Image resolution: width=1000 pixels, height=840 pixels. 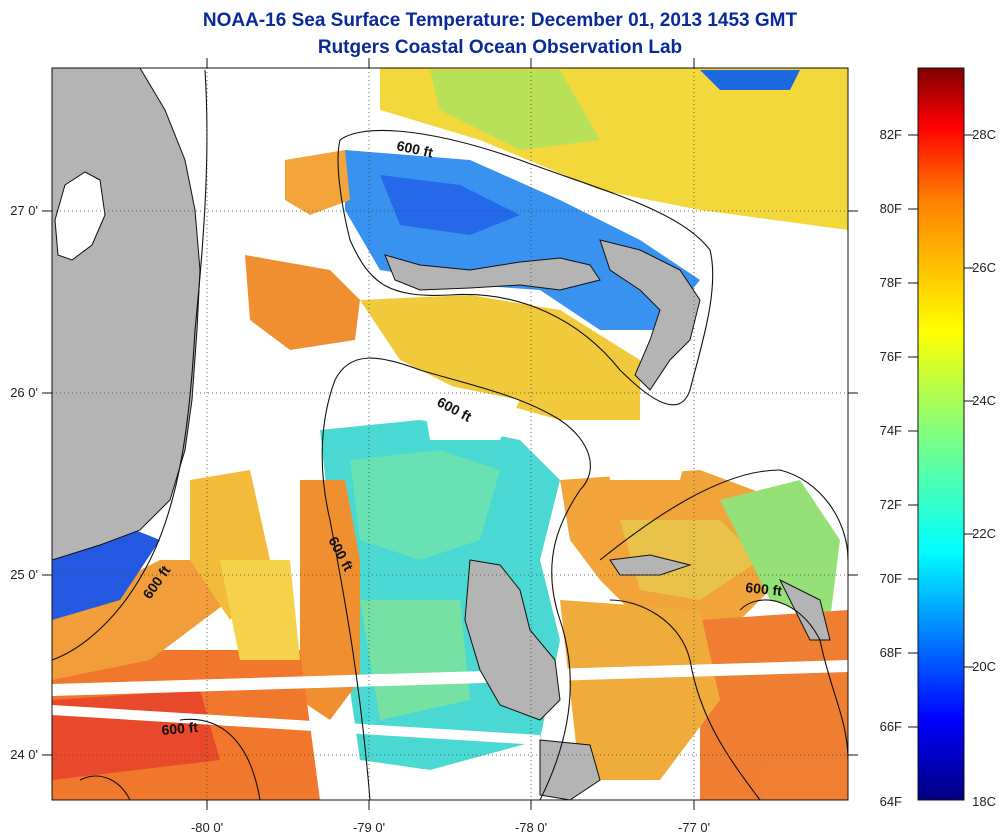 What do you see at coordinates (24, 482) in the screenshot?
I see `latitude-labels: 27 0' 26 0' 25 0' 24 0'` at bounding box center [24, 482].